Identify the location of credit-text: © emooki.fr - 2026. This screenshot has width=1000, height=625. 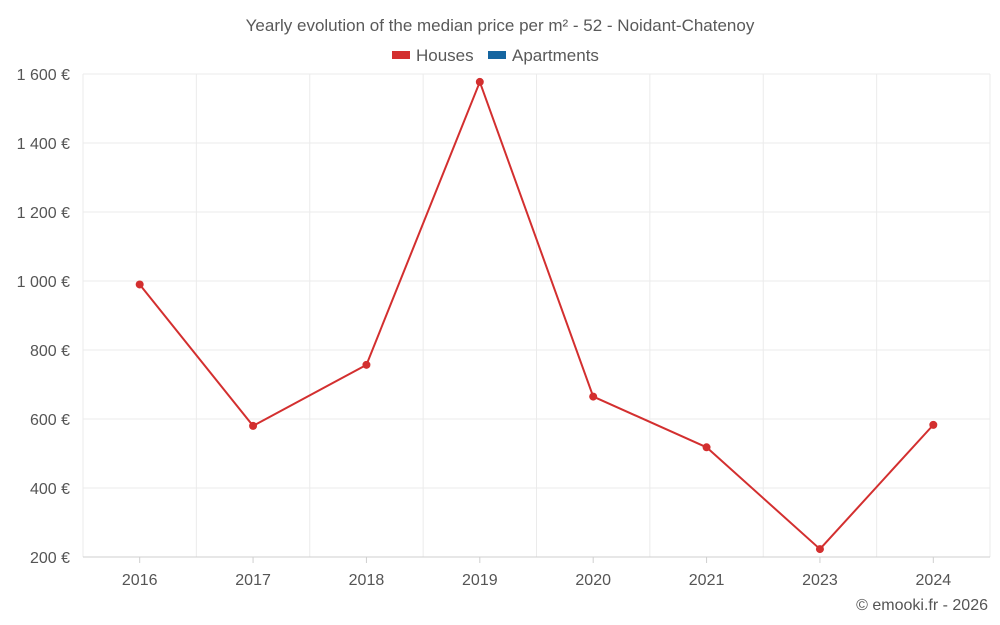
(922, 605).